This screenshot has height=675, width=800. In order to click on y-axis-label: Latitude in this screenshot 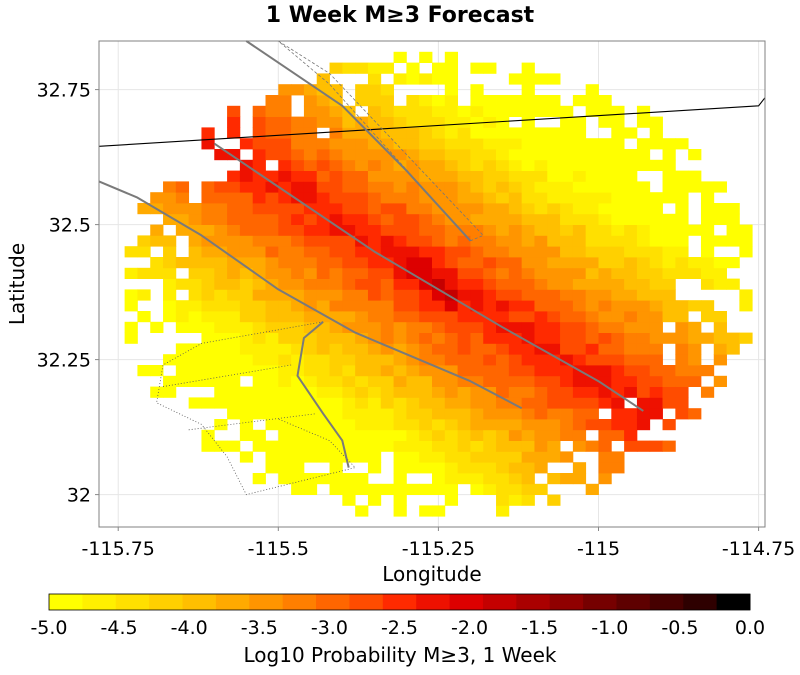, I will do `click(17, 284)`.